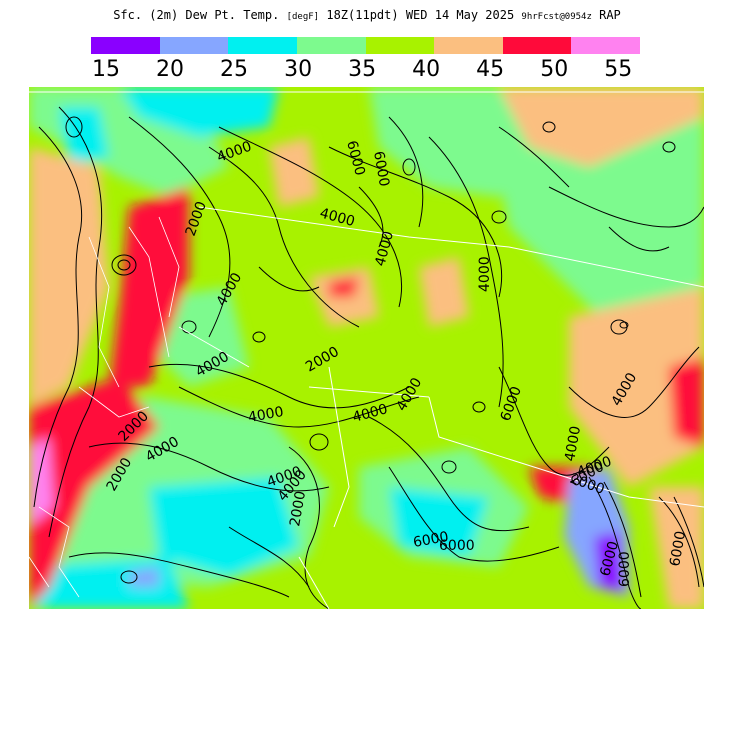 The height and width of the screenshot is (734, 734). Describe the element at coordinates (636, 387) in the screenshot. I see `fill-40-45-east` at that location.